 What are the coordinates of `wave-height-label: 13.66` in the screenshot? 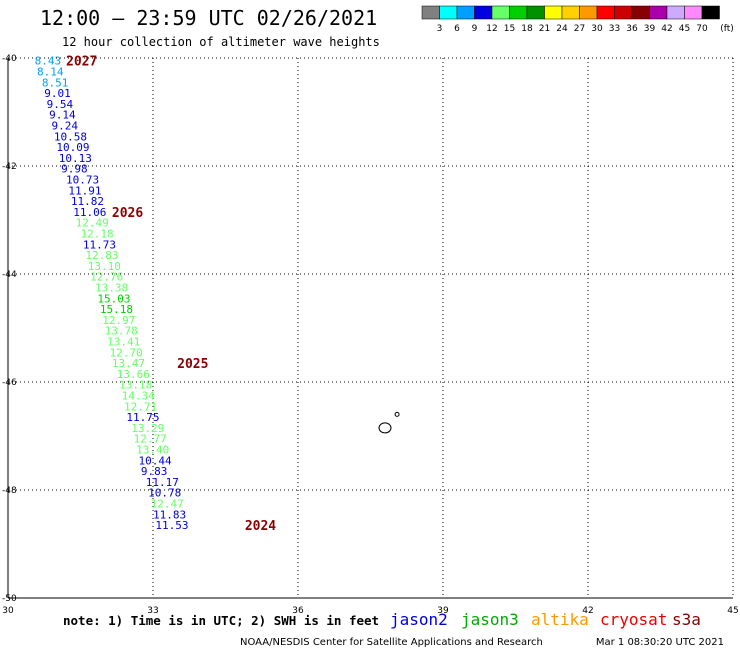 It's located at (133, 374).